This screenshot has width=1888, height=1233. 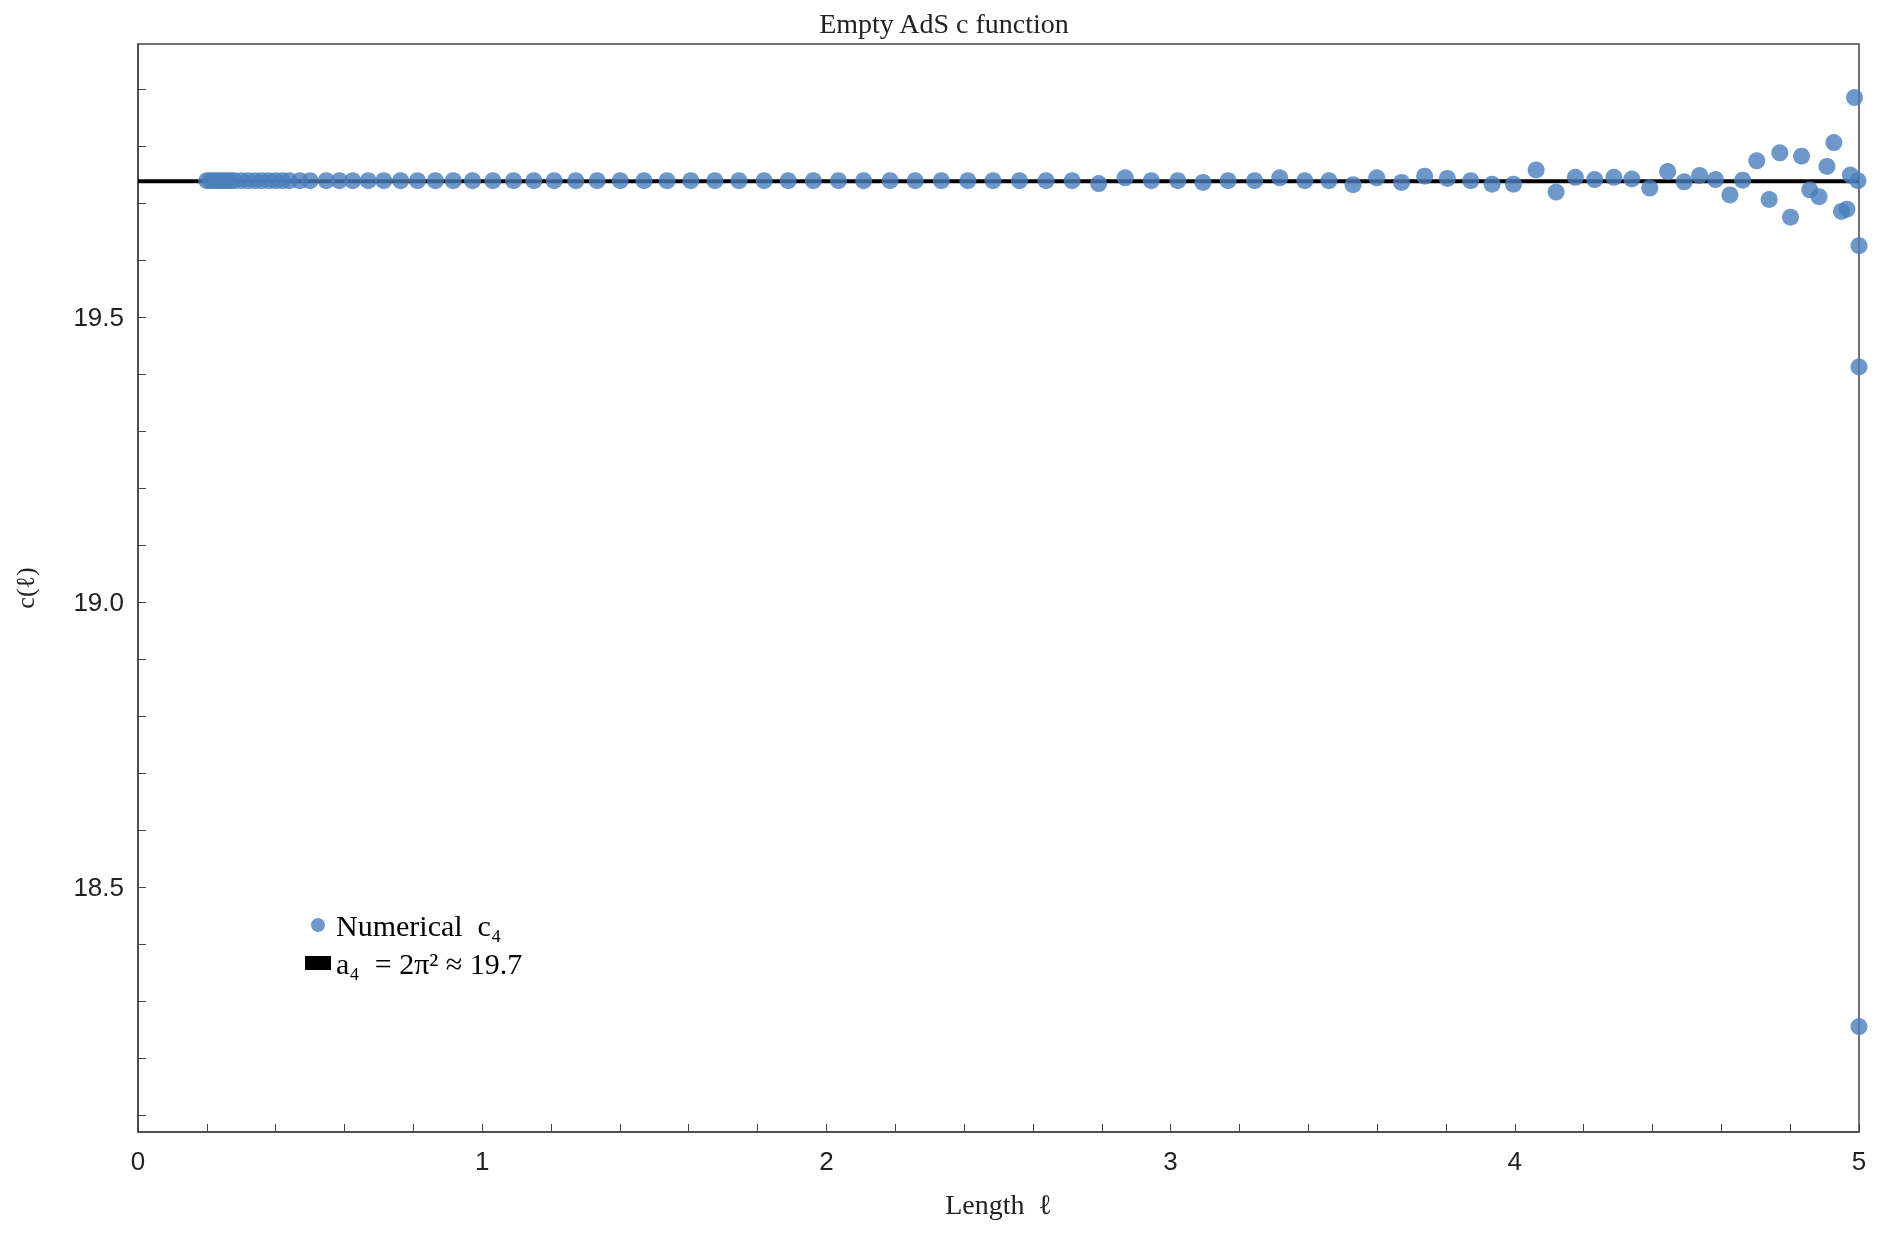 I want to click on x-tick-label: 1, so click(x=482, y=1161).